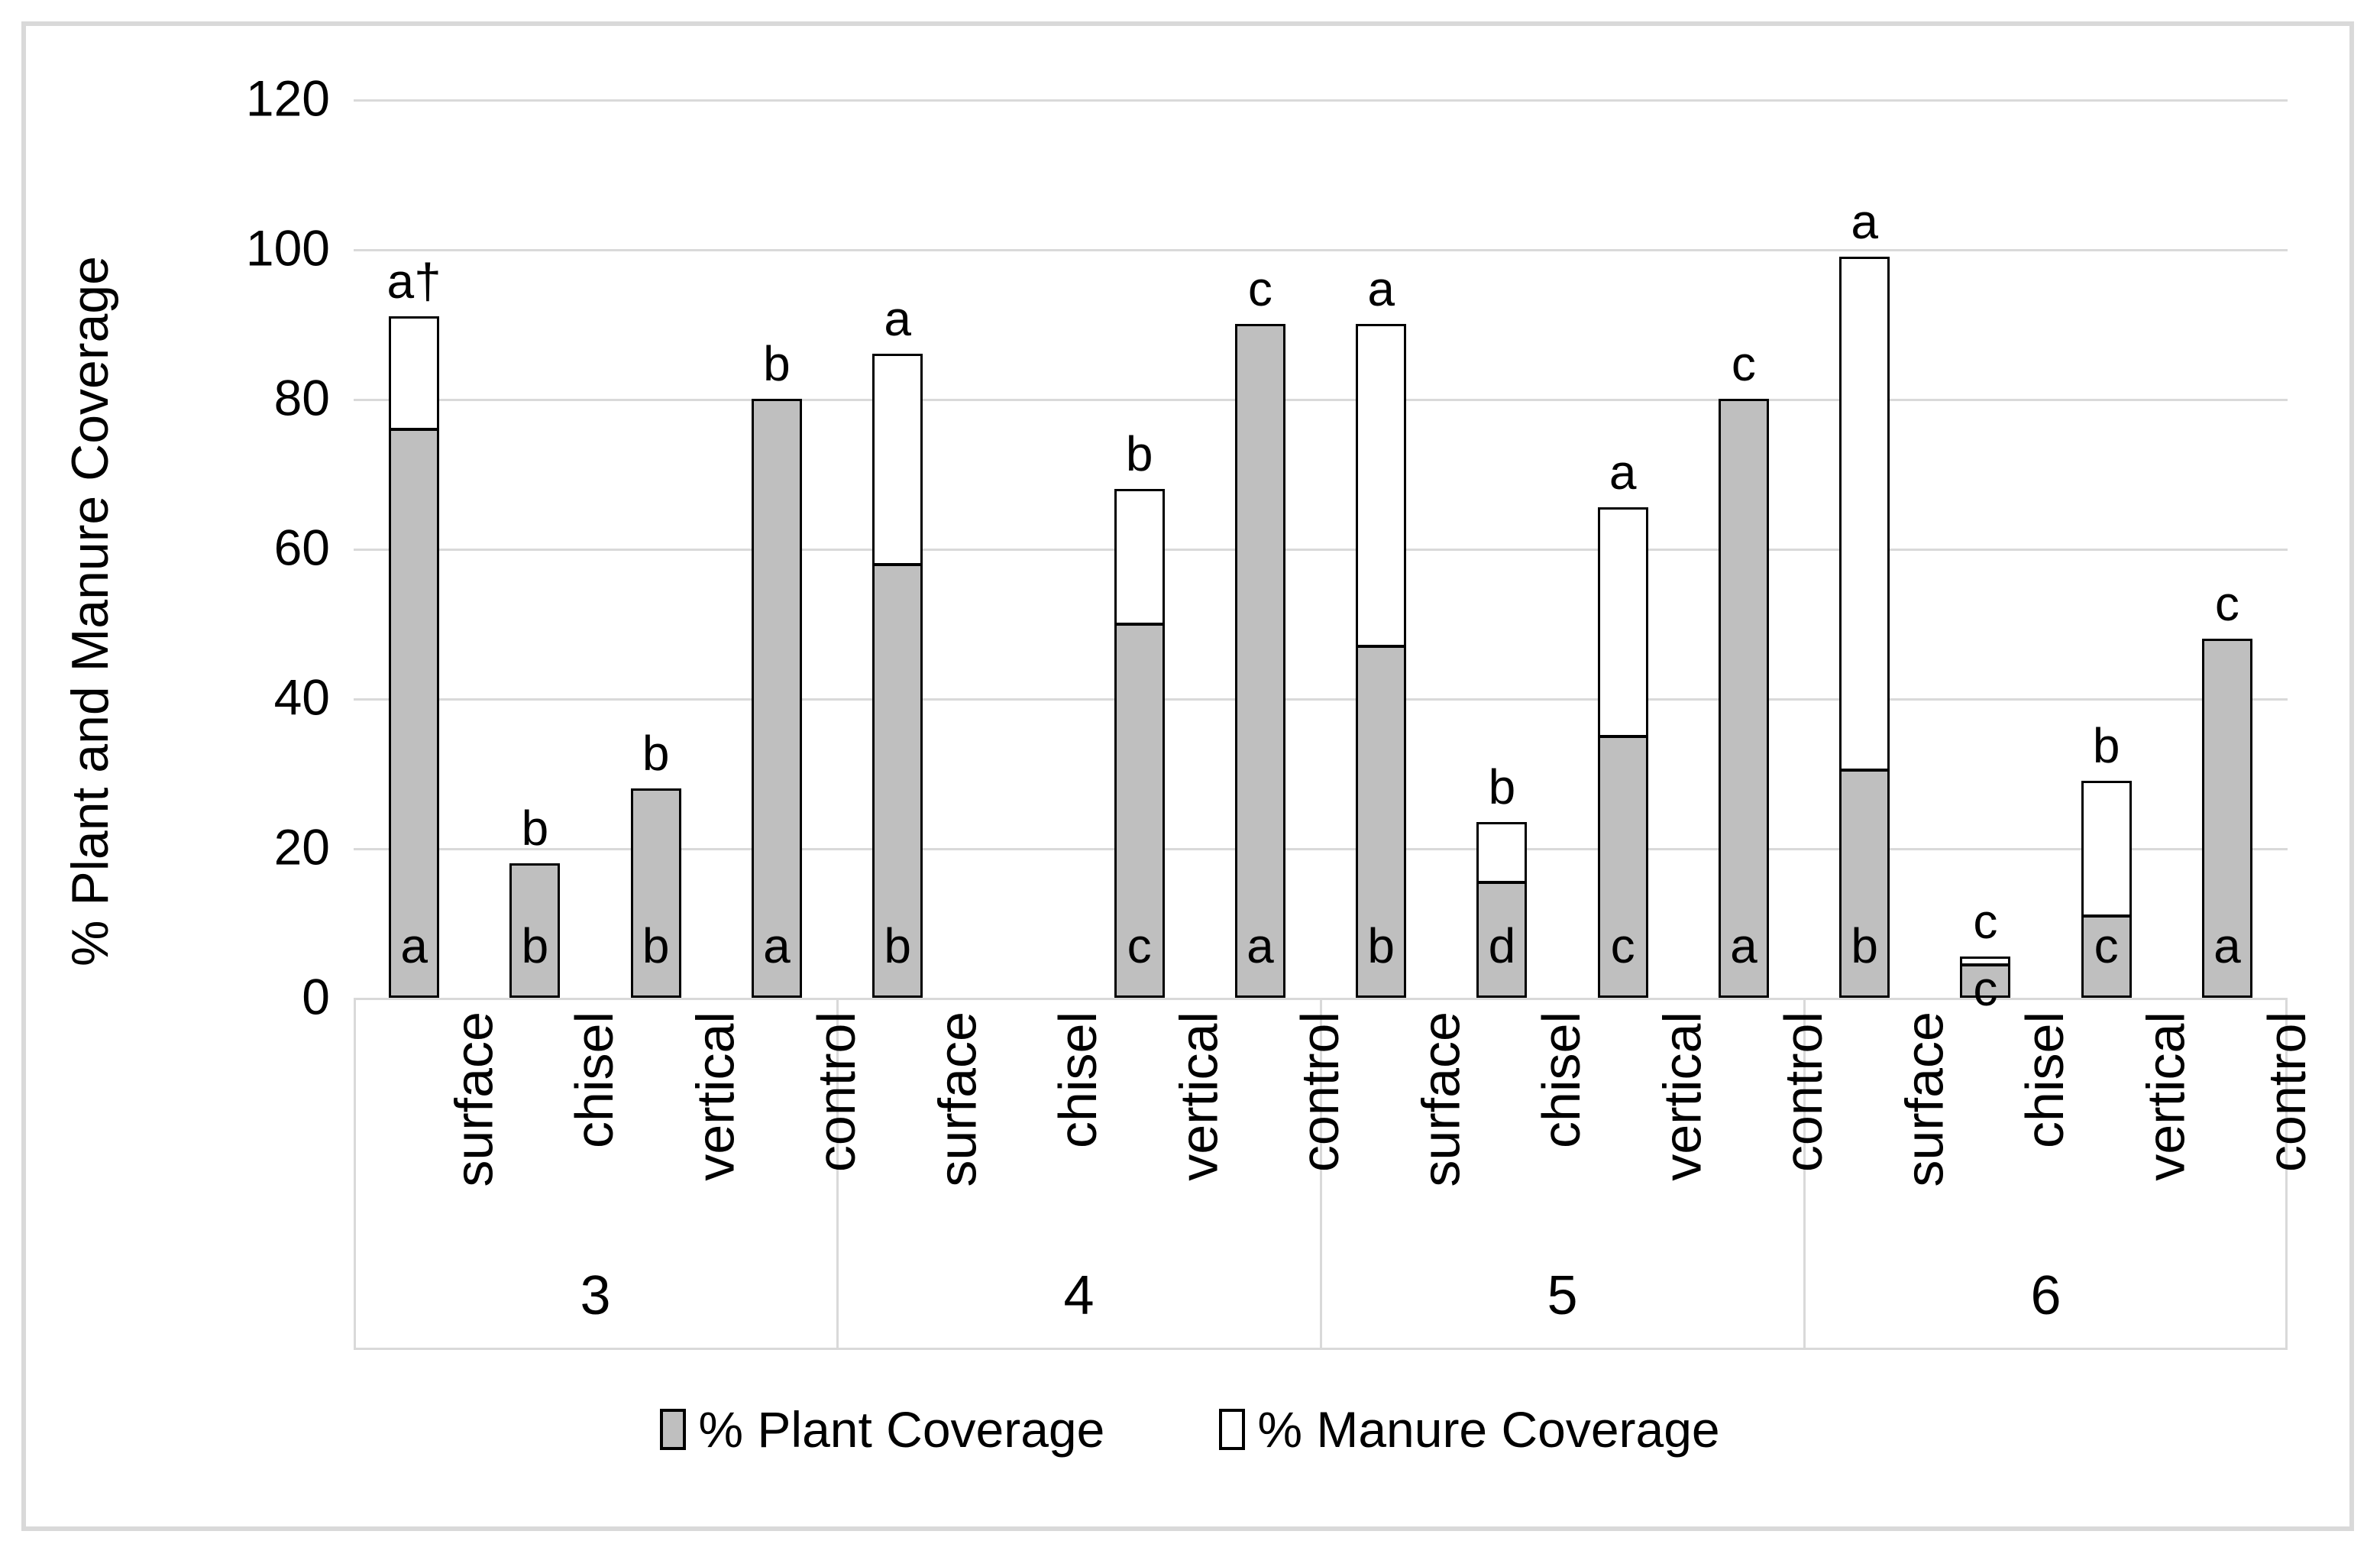  Describe the element at coordinates (287, 248) in the screenshot. I see `y-axis-tick-label: 100` at that location.